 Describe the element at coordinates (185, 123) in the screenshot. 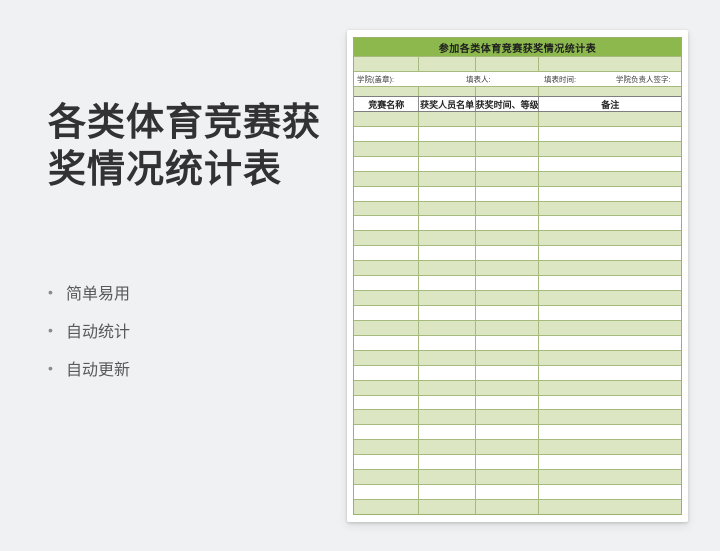

I see `page-title-line-1: 各类体育竞赛获` at that location.